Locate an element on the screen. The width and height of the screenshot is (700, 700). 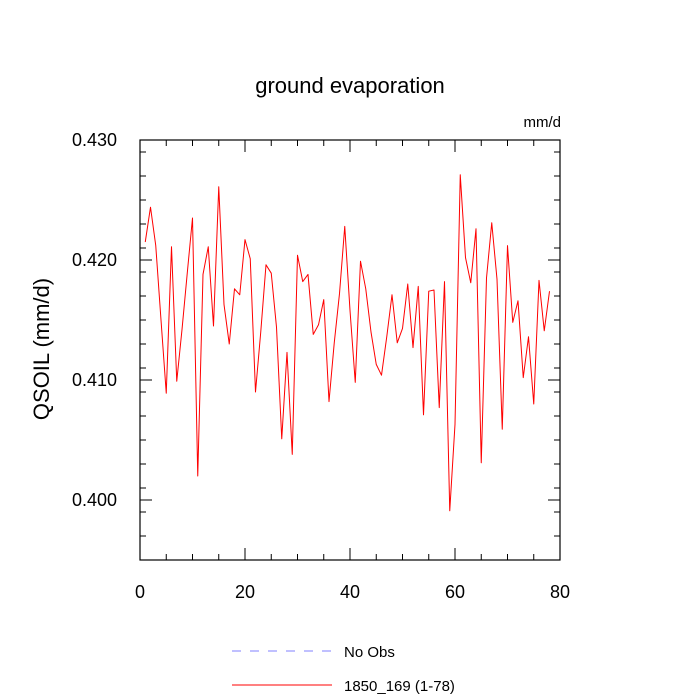
y-tick-label: 0.410 is located at coordinates (94, 380).